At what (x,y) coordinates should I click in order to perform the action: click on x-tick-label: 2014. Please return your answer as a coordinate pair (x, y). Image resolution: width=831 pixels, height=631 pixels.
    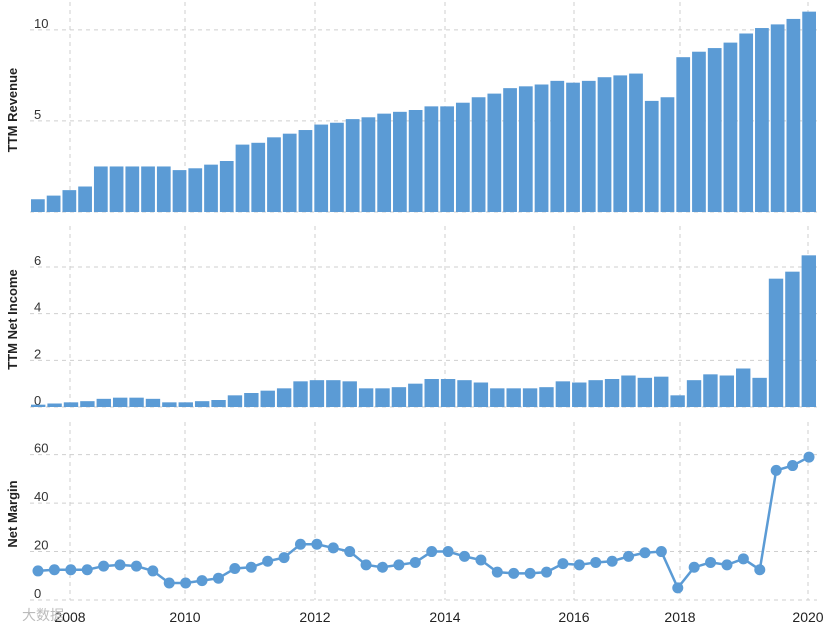
    Looking at the image, I should click on (444, 617).